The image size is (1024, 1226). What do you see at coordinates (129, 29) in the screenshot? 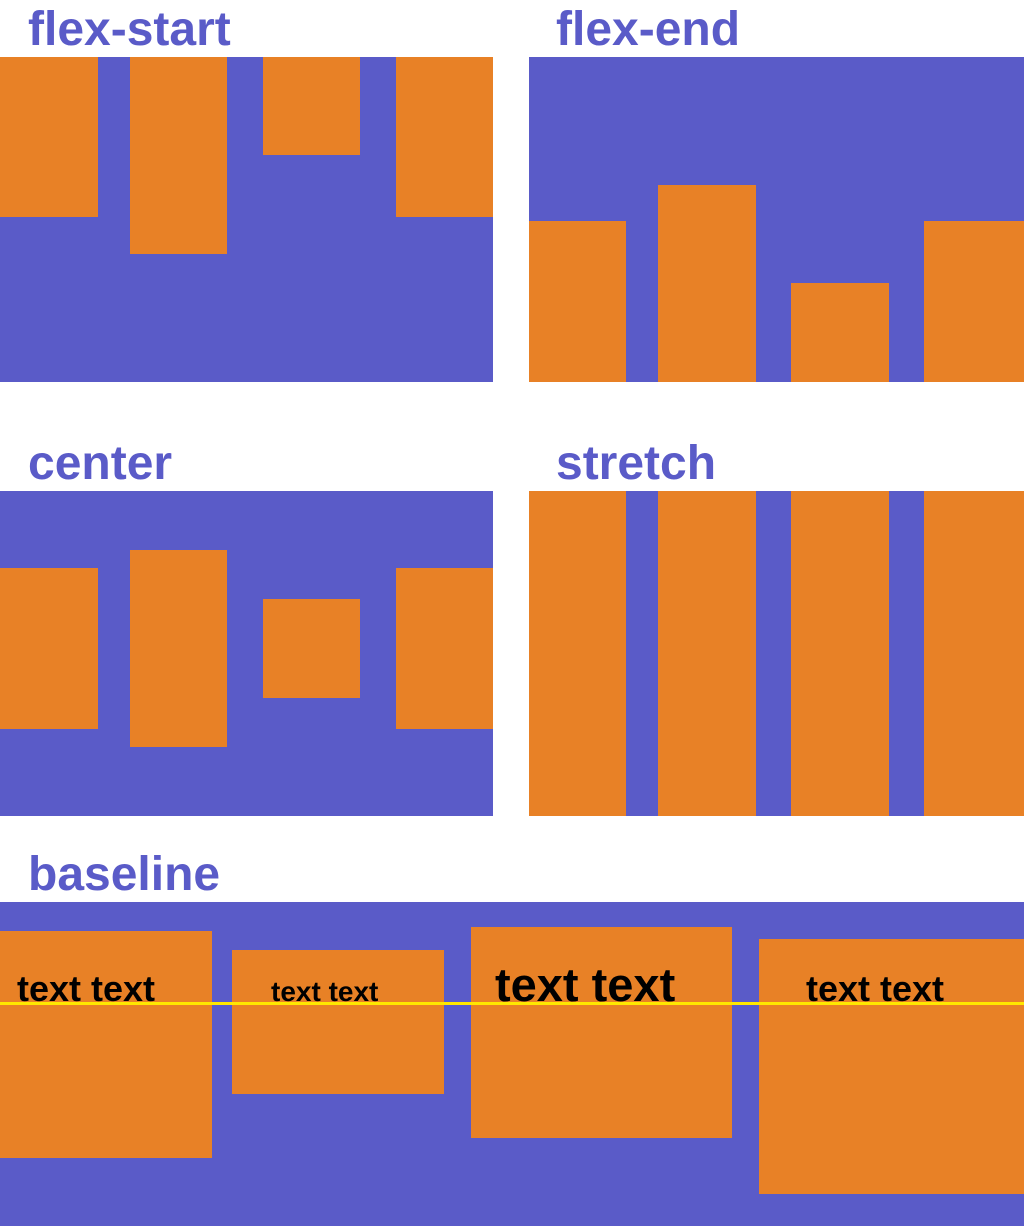
I see `flex-start-title: flex-start` at bounding box center [129, 29].